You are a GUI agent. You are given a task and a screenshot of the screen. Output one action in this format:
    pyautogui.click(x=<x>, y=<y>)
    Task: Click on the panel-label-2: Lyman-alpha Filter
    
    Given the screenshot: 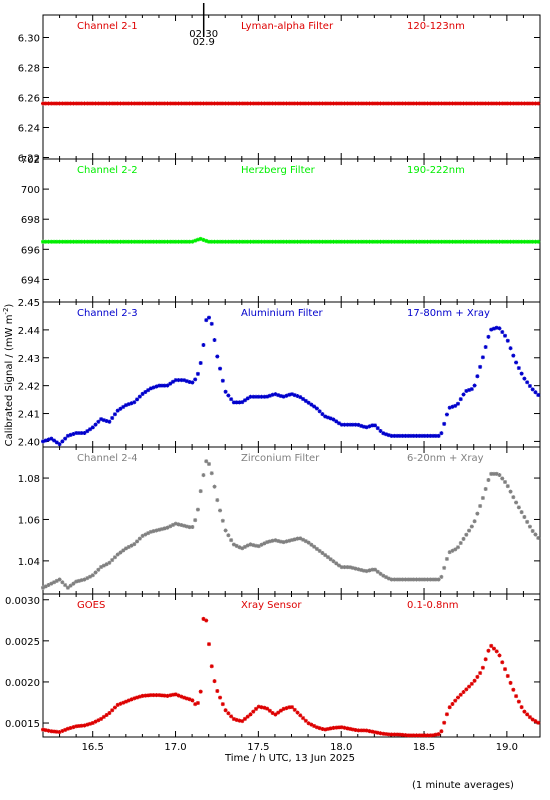 What is the action you would take?
    pyautogui.click(x=287, y=26)
    